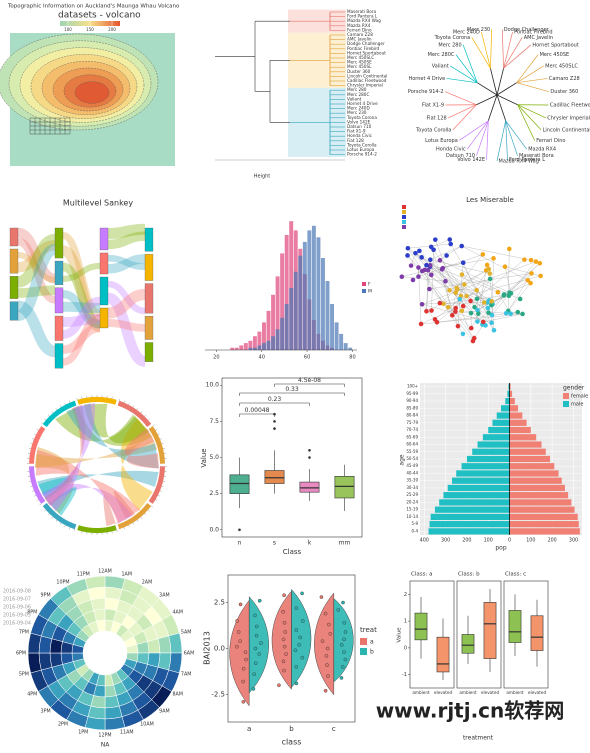 Image resolution: width=590 pixels, height=753 pixels. Describe the element at coordinates (527, 30) in the screenshot. I see `leaf-label: Dodge Challenger` at that location.